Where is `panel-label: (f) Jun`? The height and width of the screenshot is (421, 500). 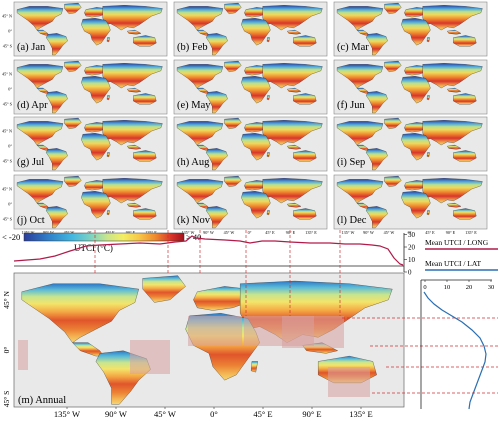
panel-label: (f) Jun is located at coordinates (351, 105).